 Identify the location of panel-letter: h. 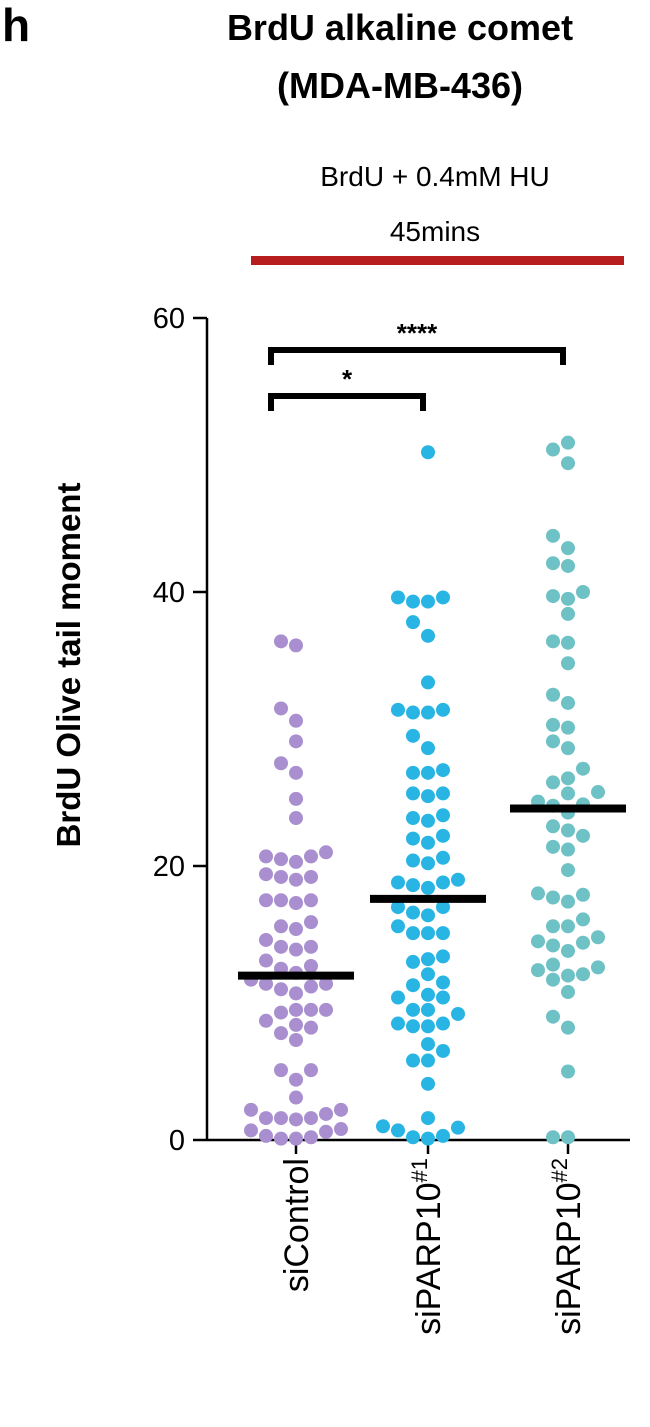
(16, 25).